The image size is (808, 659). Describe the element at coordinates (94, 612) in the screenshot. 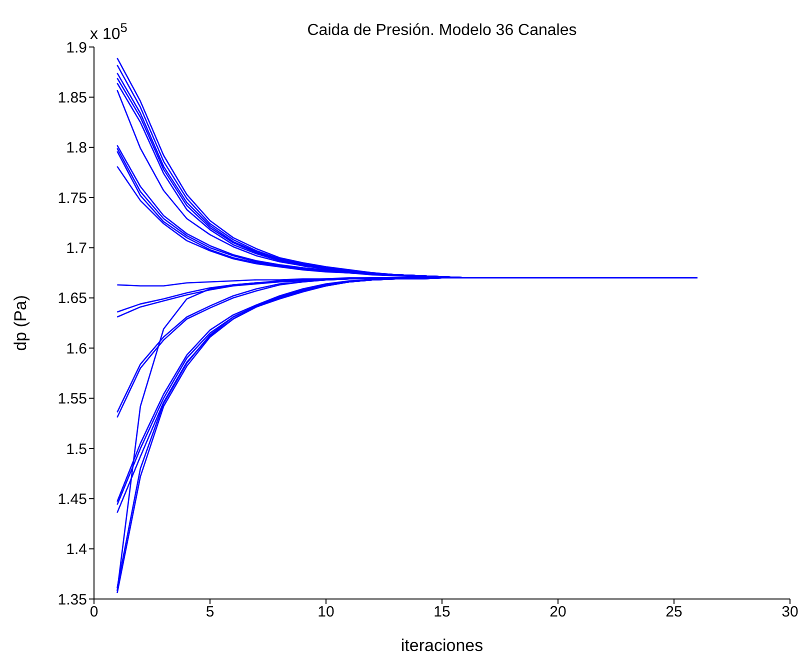

I see `x-tick-label: 0` at that location.